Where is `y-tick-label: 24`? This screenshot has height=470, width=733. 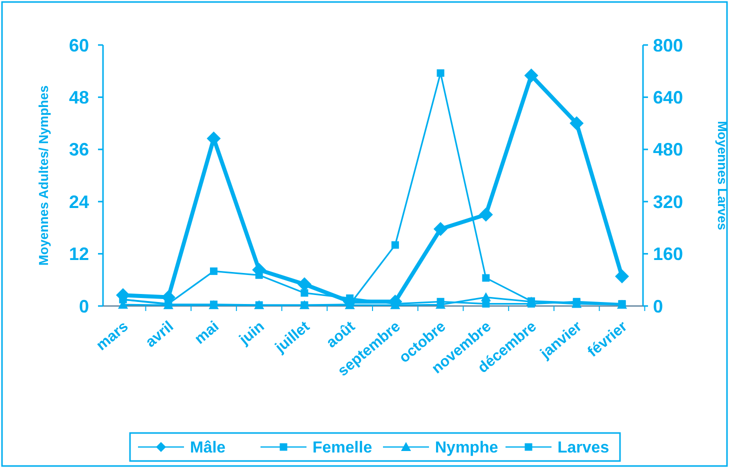
y-tick-label: 24 is located at coordinates (78, 202).